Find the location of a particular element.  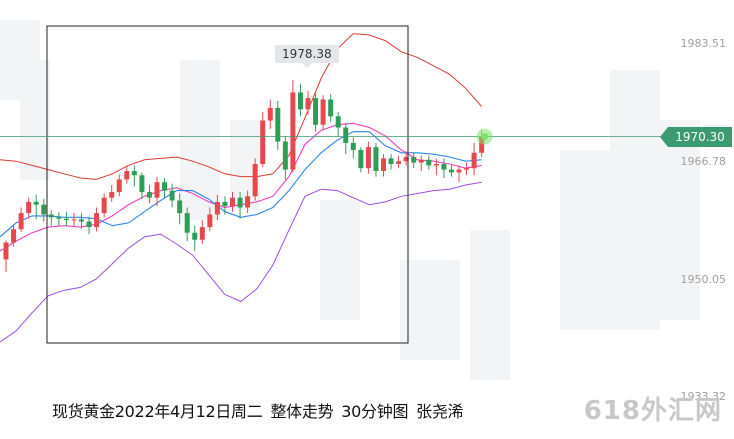

chart-caption: 现货黄金2022年4月12日周二 整体走势 30分钟图 张尧浠 is located at coordinates (261, 410).